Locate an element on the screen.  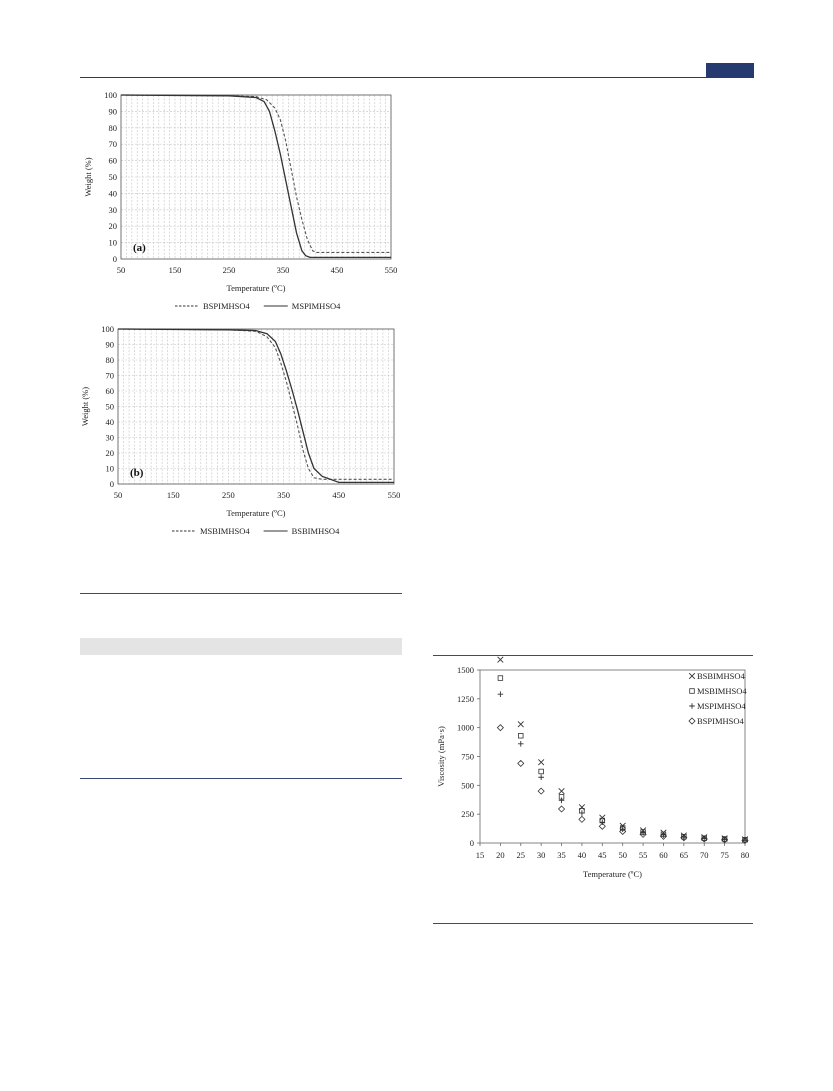
series-line-bsbimhso4 is located at coordinates (255, 406).